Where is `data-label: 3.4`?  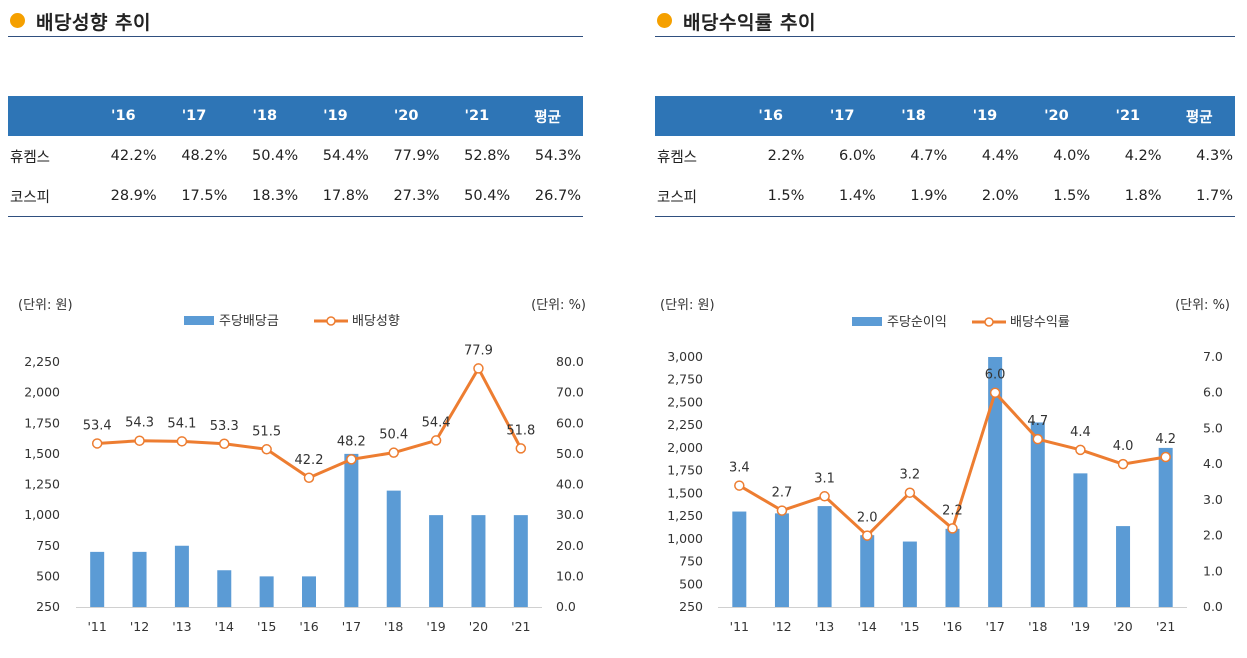 data-label: 3.4 is located at coordinates (739, 468).